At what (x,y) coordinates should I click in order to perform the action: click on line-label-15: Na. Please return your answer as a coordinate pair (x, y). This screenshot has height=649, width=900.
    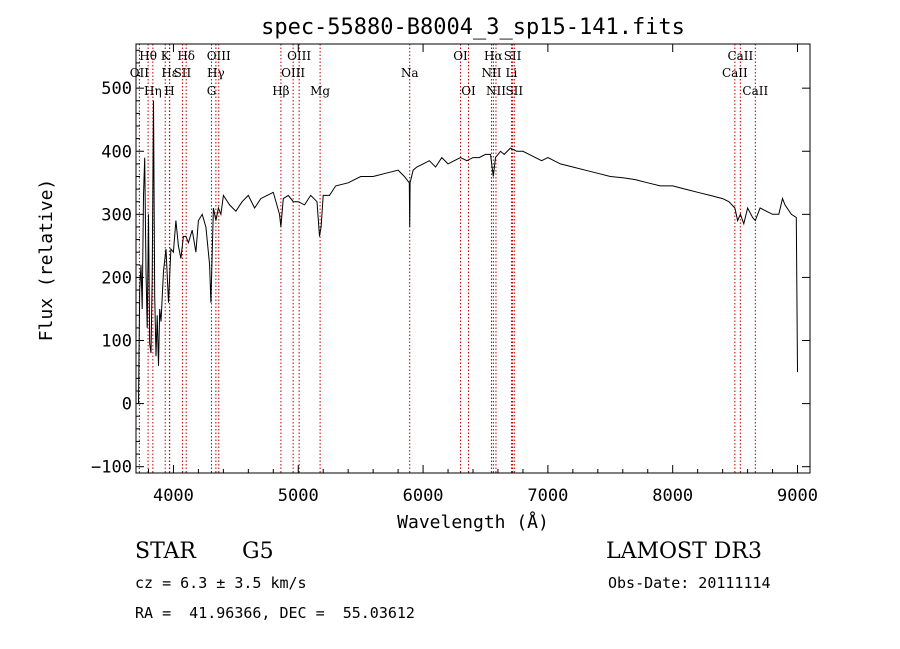
    Looking at the image, I should click on (410, 73).